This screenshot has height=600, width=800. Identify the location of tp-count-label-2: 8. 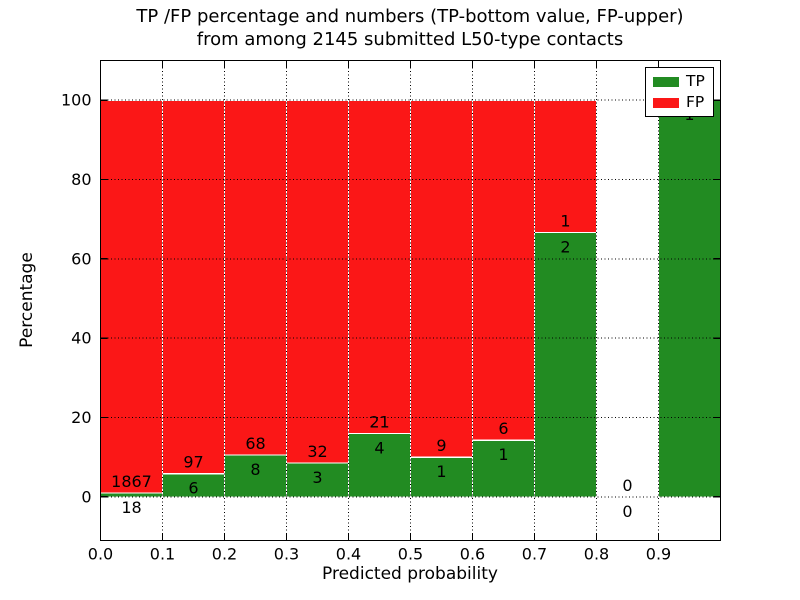
(255, 469).